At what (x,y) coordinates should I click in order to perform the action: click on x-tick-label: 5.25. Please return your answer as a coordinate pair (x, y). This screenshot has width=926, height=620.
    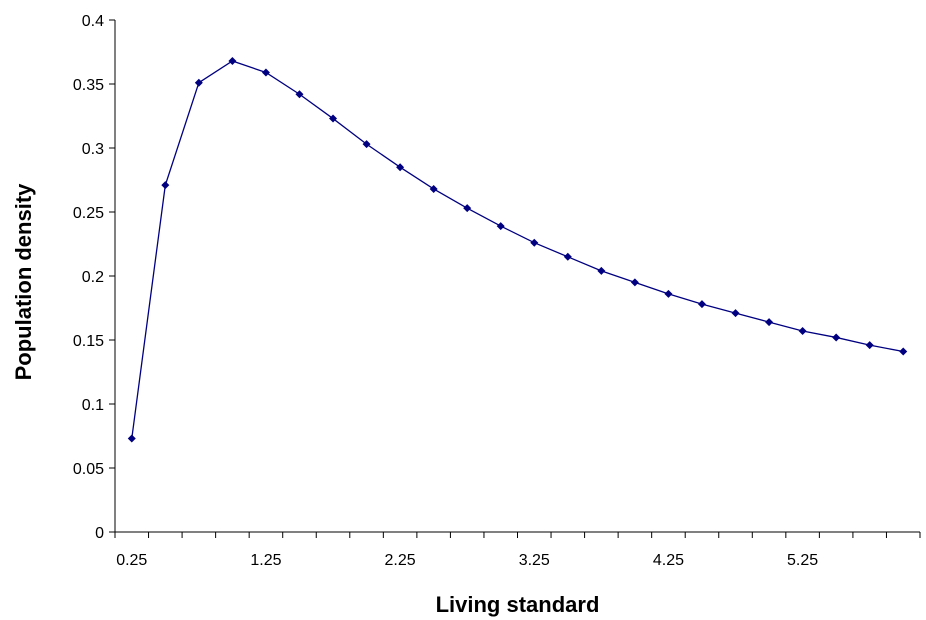
    Looking at the image, I should click on (802, 560).